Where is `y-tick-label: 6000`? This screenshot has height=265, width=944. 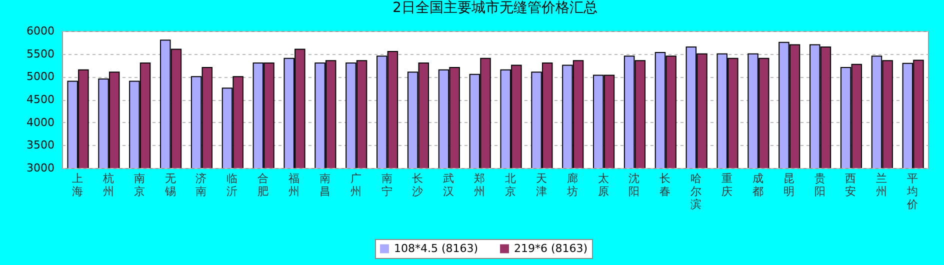
y-tick-label: 6000 is located at coordinates (40, 31).